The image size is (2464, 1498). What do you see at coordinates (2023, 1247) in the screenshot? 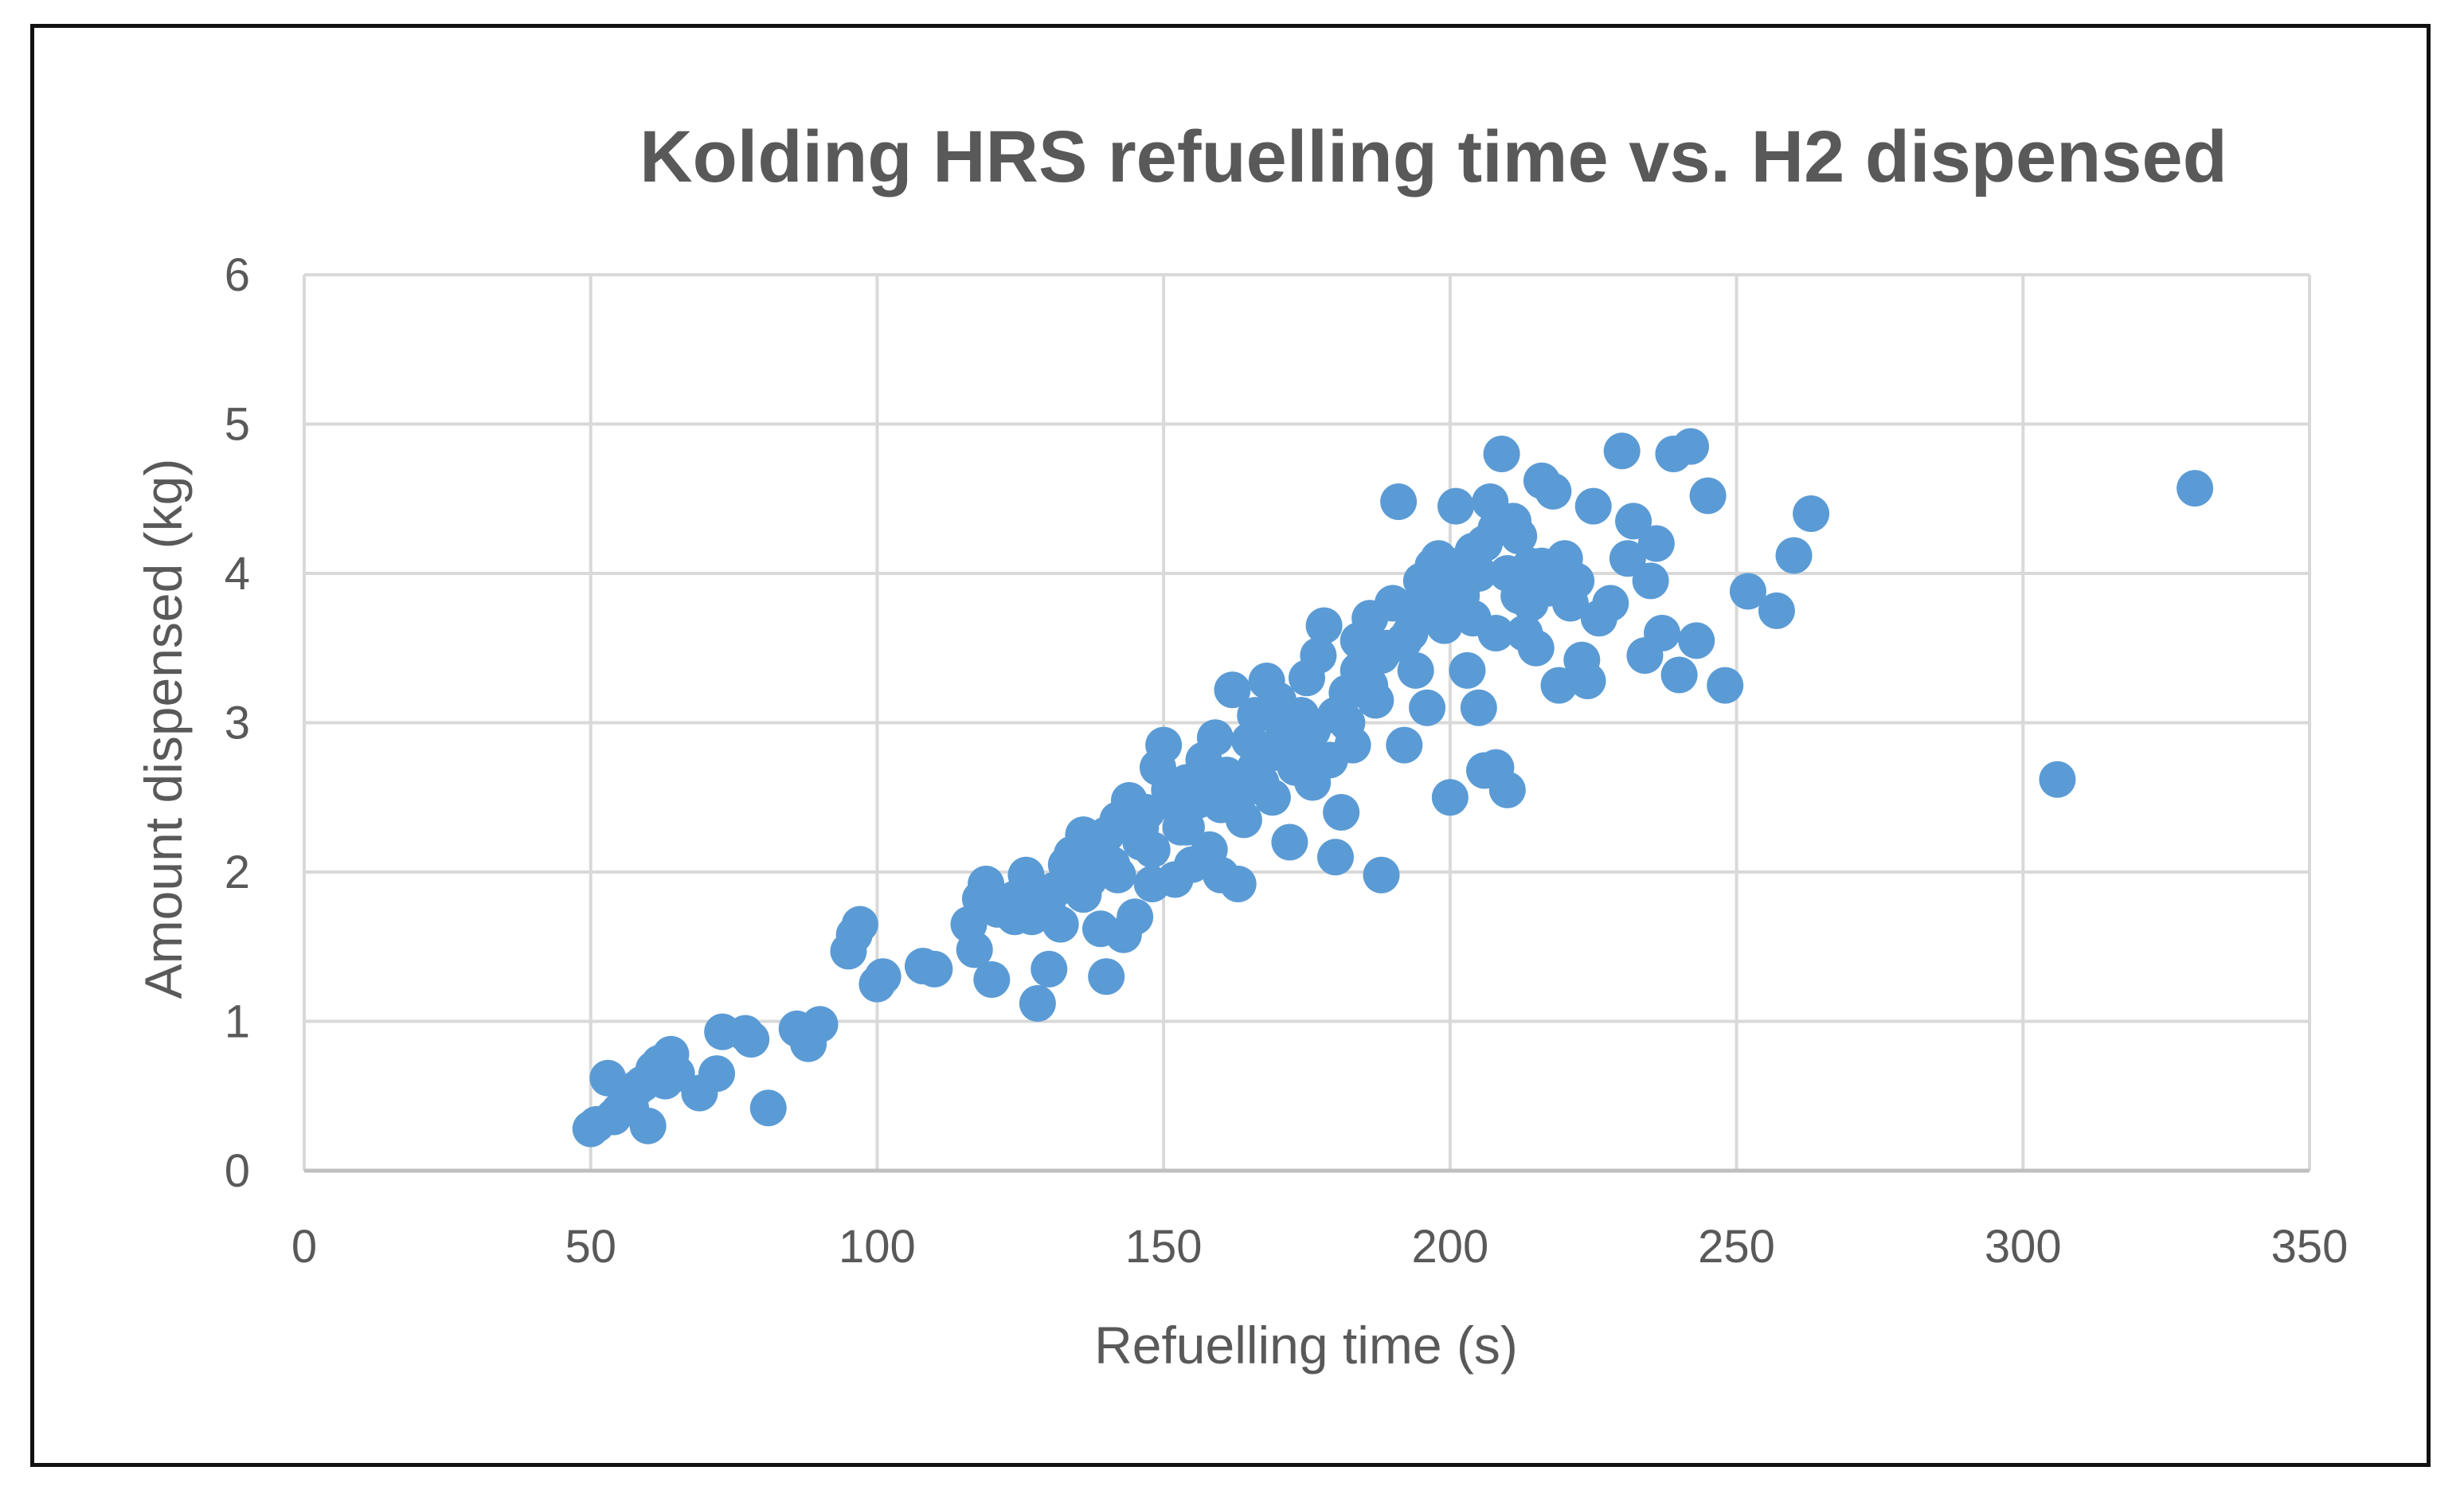
I see `x-tick-label: 300` at bounding box center [2023, 1247].